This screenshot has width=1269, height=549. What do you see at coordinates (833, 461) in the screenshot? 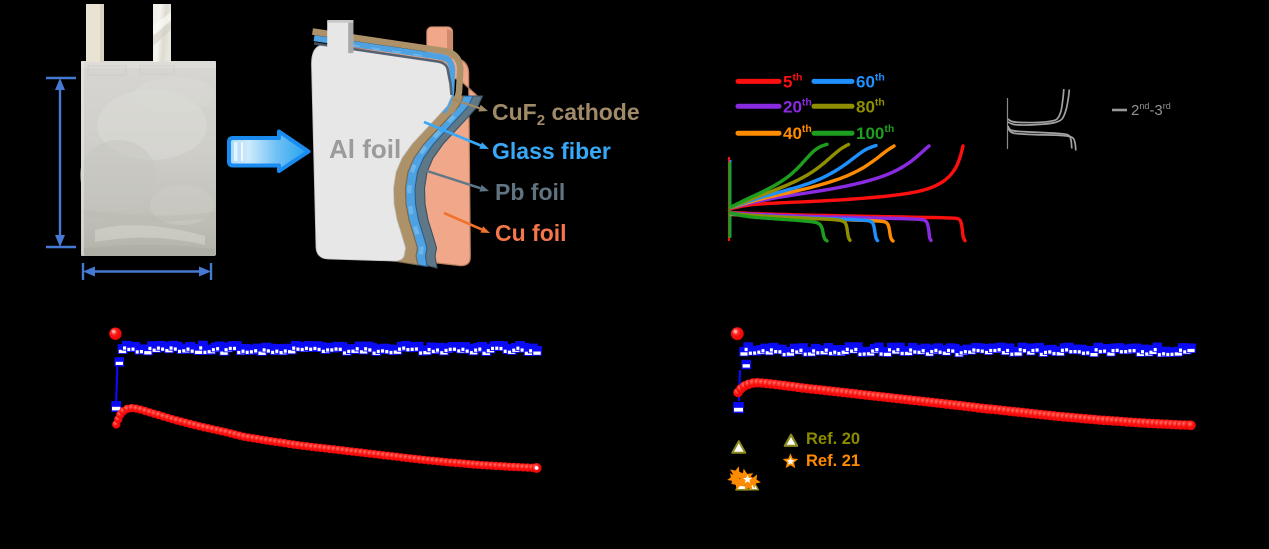
I see `svg-text: Ref. 21` at bounding box center [833, 461].